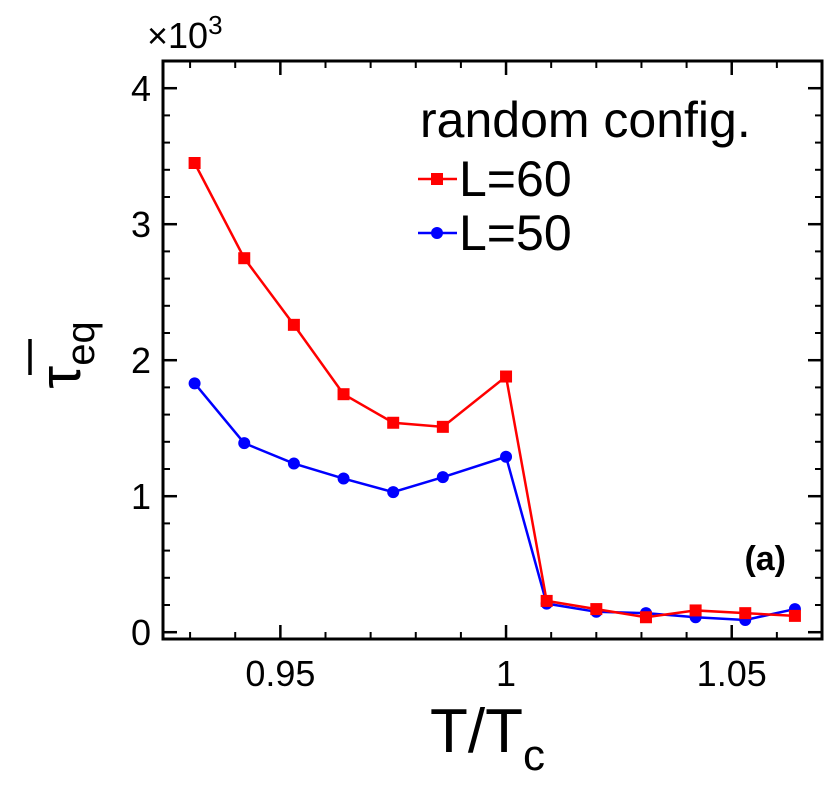  Describe the element at coordinates (141, 360) in the screenshot. I see `y-tick-label: 2` at that location.